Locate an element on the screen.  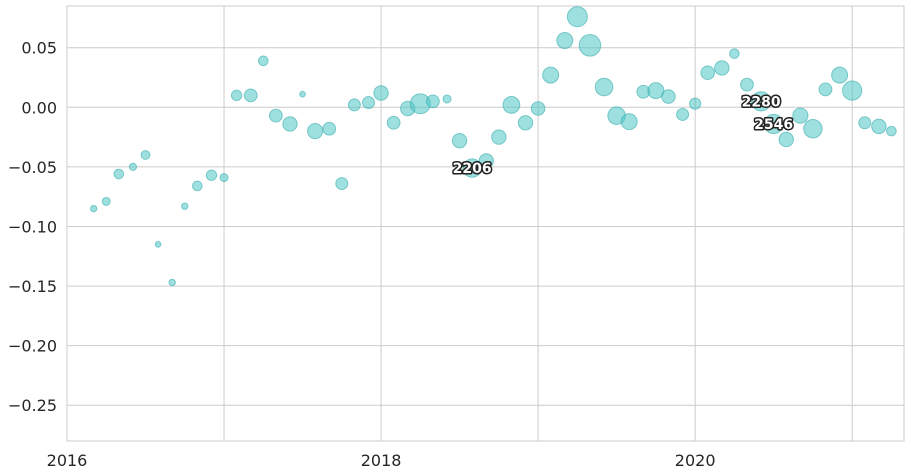
y-tick-label: −0.25 is located at coordinates (32, 405).